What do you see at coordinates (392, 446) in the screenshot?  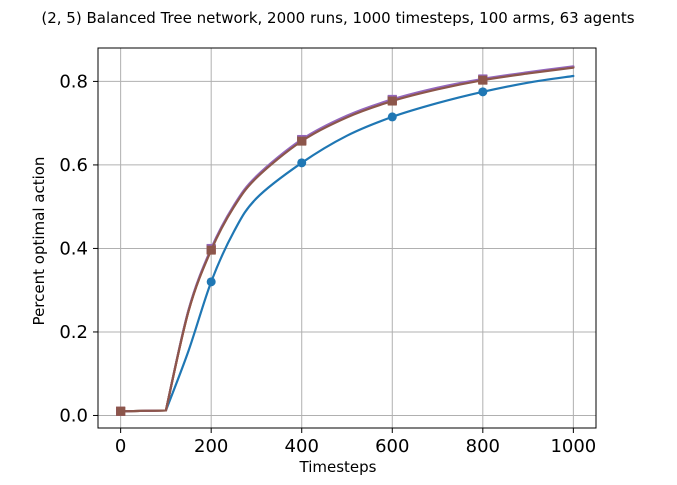 I see `x-tick-label: 600` at bounding box center [392, 446].